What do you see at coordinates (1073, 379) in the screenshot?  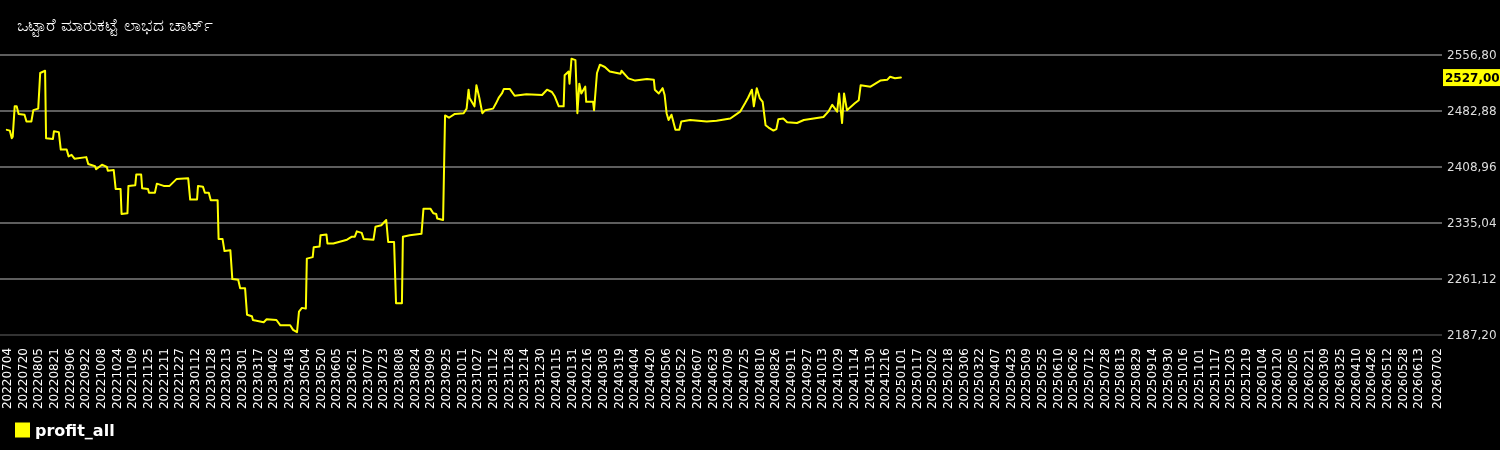 I see `x-tick-label: 20250626` at bounding box center [1073, 379].